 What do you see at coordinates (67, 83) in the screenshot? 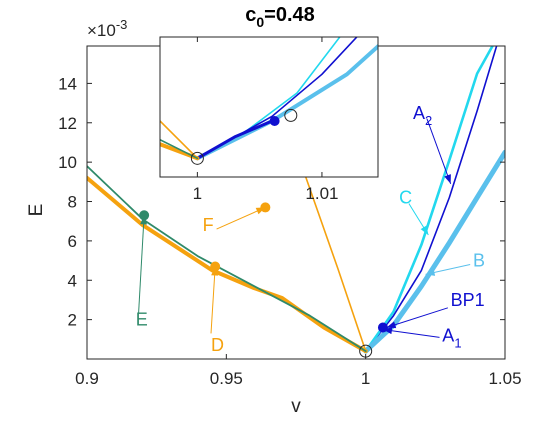
I see `y-tick-label: 14` at bounding box center [67, 83].